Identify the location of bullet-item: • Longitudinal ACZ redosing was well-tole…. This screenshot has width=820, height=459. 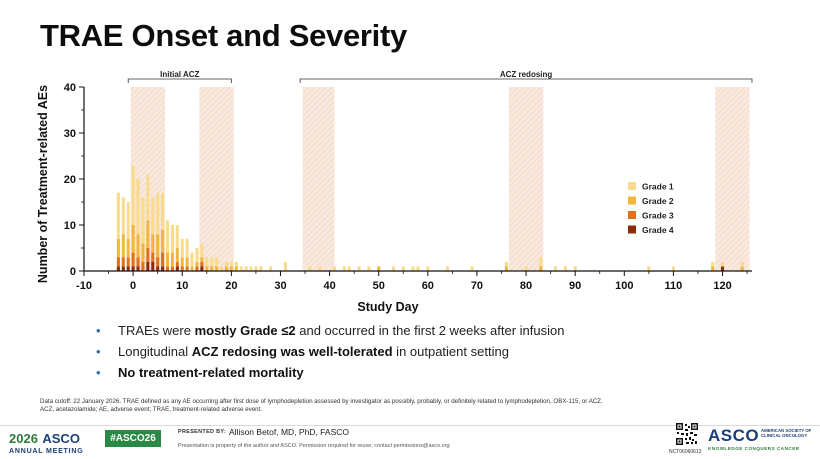
(330, 351).